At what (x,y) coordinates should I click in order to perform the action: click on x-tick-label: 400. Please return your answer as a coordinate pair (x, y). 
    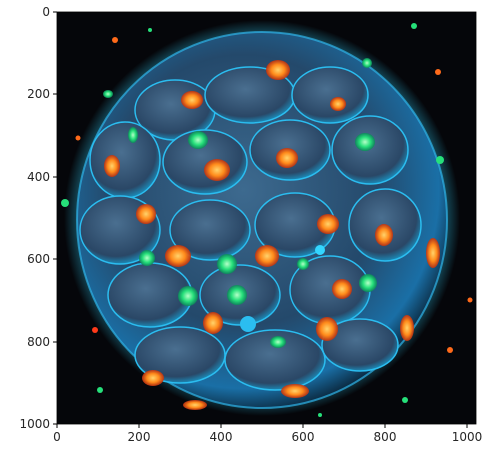
    Looking at the image, I should click on (221, 437).